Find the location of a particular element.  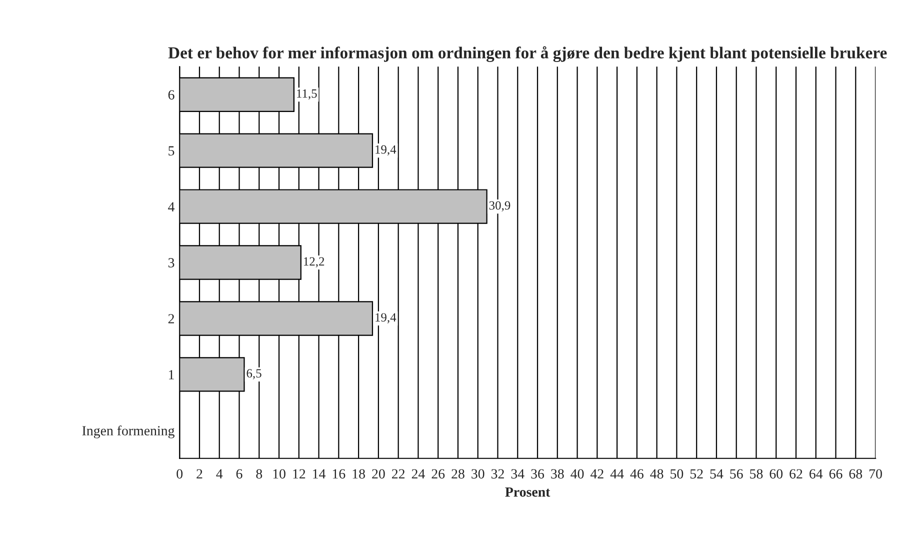

data-label: 12,2 is located at coordinates (314, 262).